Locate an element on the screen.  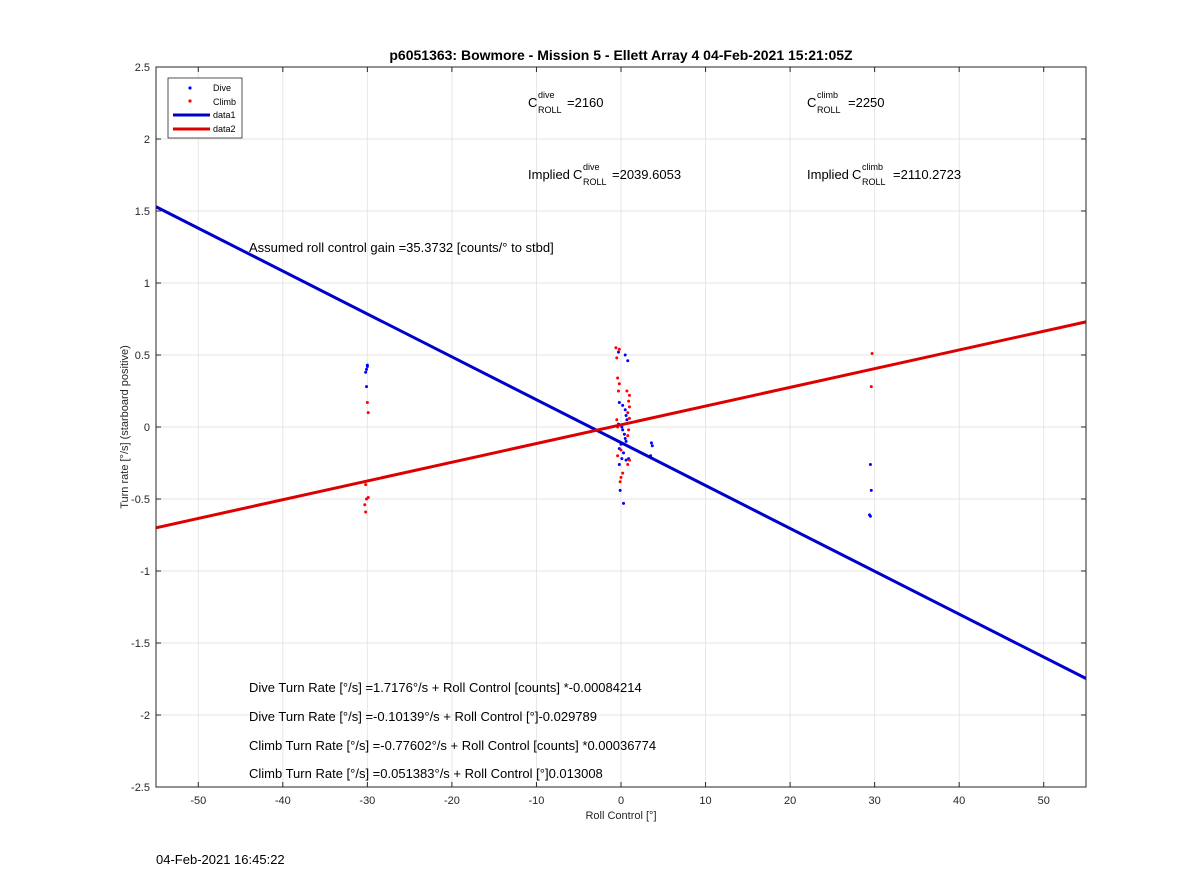
y-tick-label: 2.5 is located at coordinates (142, 68).